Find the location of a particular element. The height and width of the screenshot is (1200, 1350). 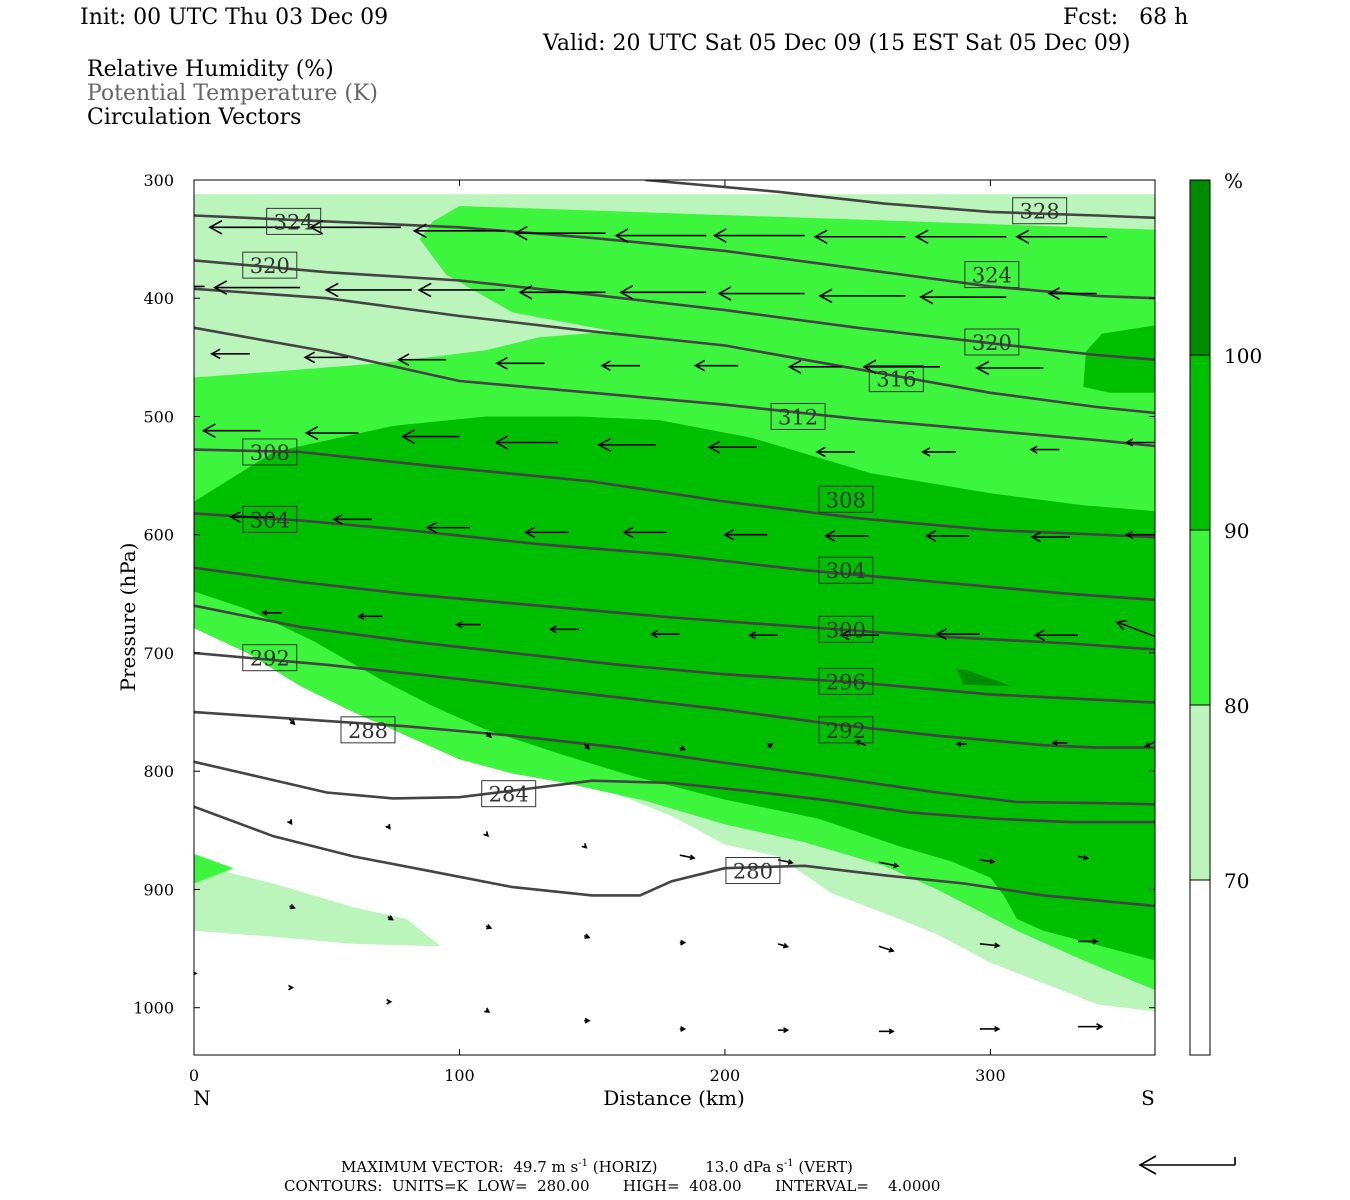

svg-text: 284 is located at coordinates (509, 795).